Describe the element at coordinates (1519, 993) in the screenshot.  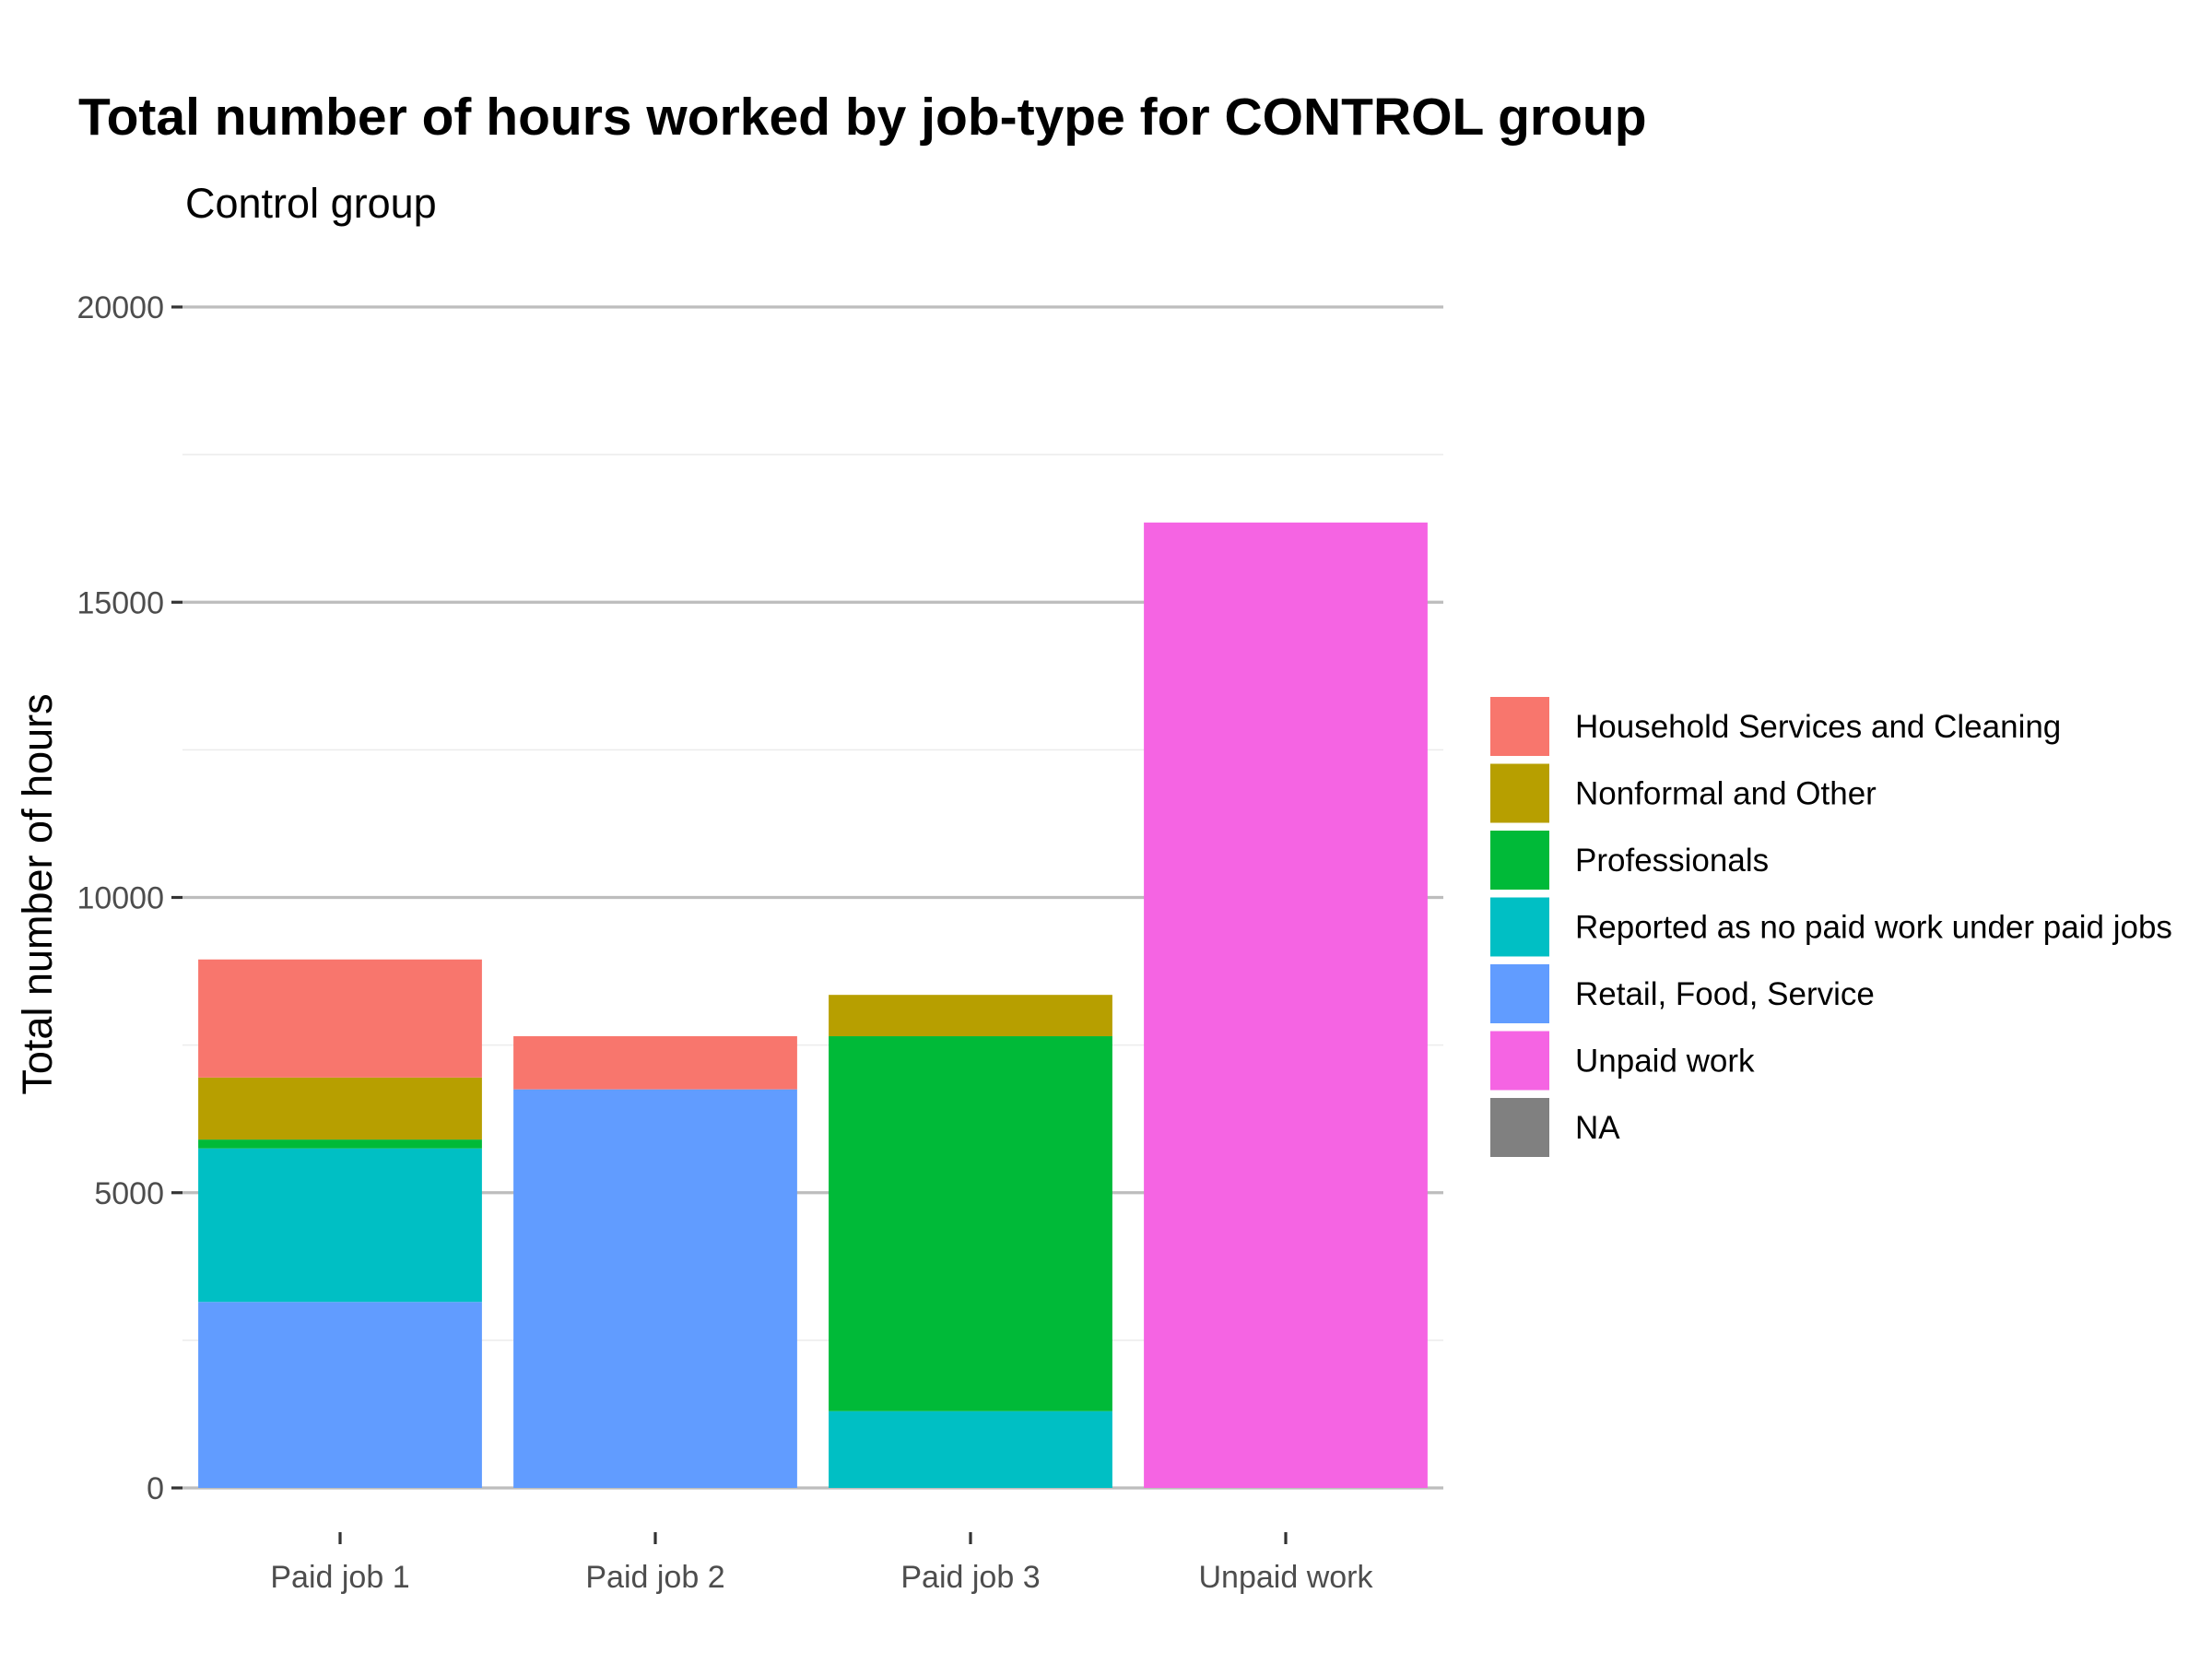
I see `legend-key-retail-food-service` at that location.